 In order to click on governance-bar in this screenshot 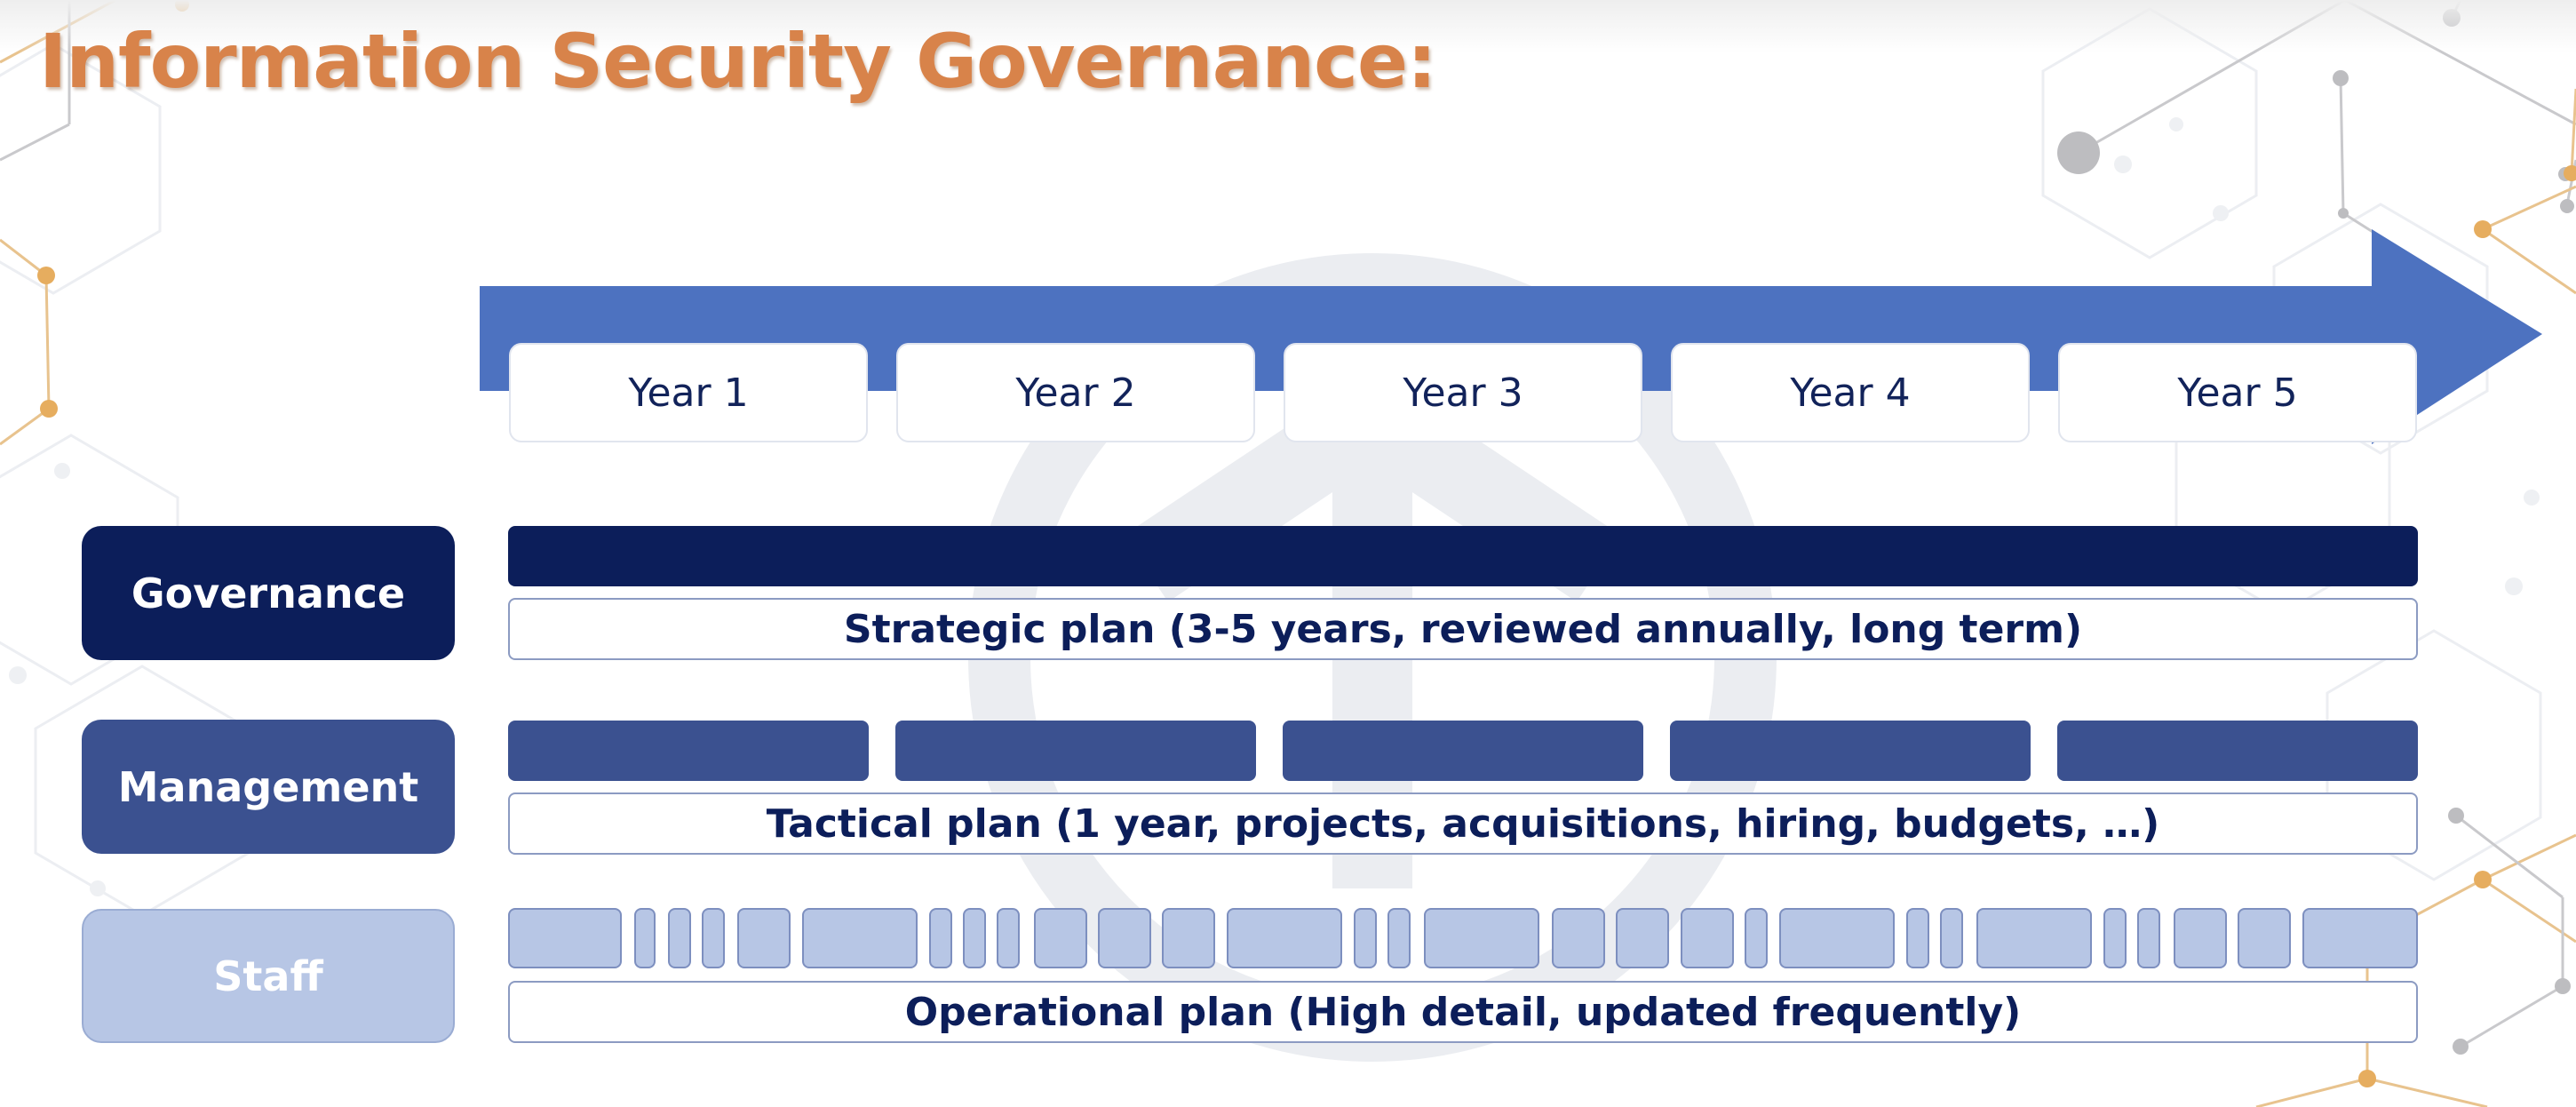, I will do `click(1463, 556)`.